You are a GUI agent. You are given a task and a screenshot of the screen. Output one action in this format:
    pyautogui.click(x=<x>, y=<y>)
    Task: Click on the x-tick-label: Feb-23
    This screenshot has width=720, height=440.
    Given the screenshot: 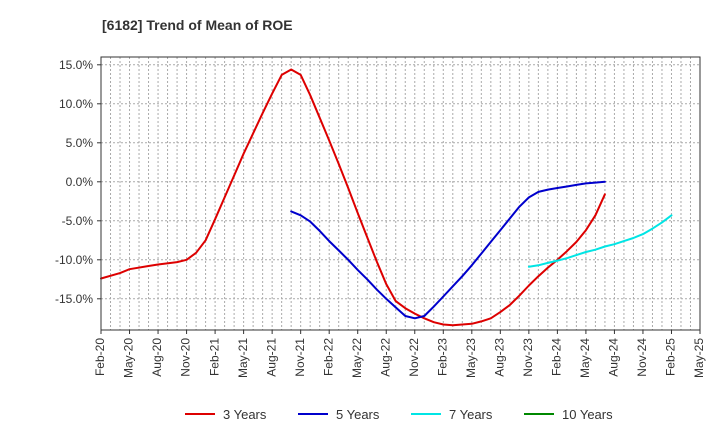 What is the action you would take?
    pyautogui.click(x=442, y=357)
    